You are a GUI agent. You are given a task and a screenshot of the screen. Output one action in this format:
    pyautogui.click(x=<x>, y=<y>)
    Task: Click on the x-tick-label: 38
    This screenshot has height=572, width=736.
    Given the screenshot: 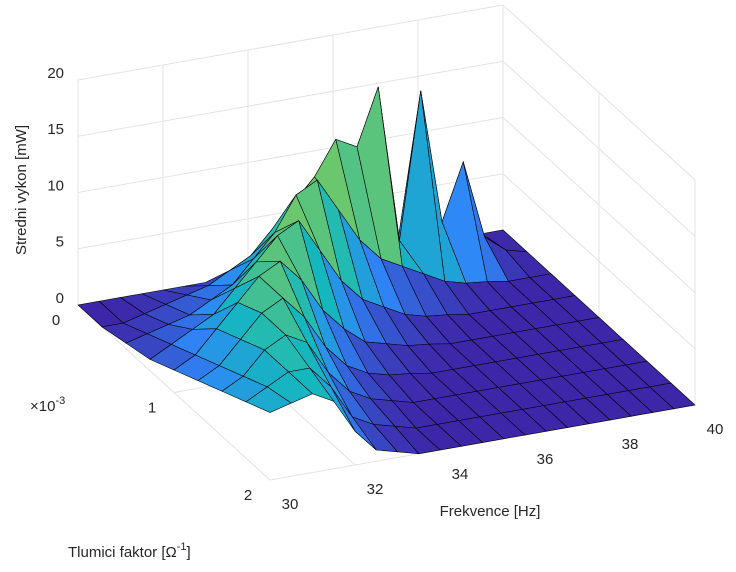 What is the action you would take?
    pyautogui.click(x=630, y=444)
    